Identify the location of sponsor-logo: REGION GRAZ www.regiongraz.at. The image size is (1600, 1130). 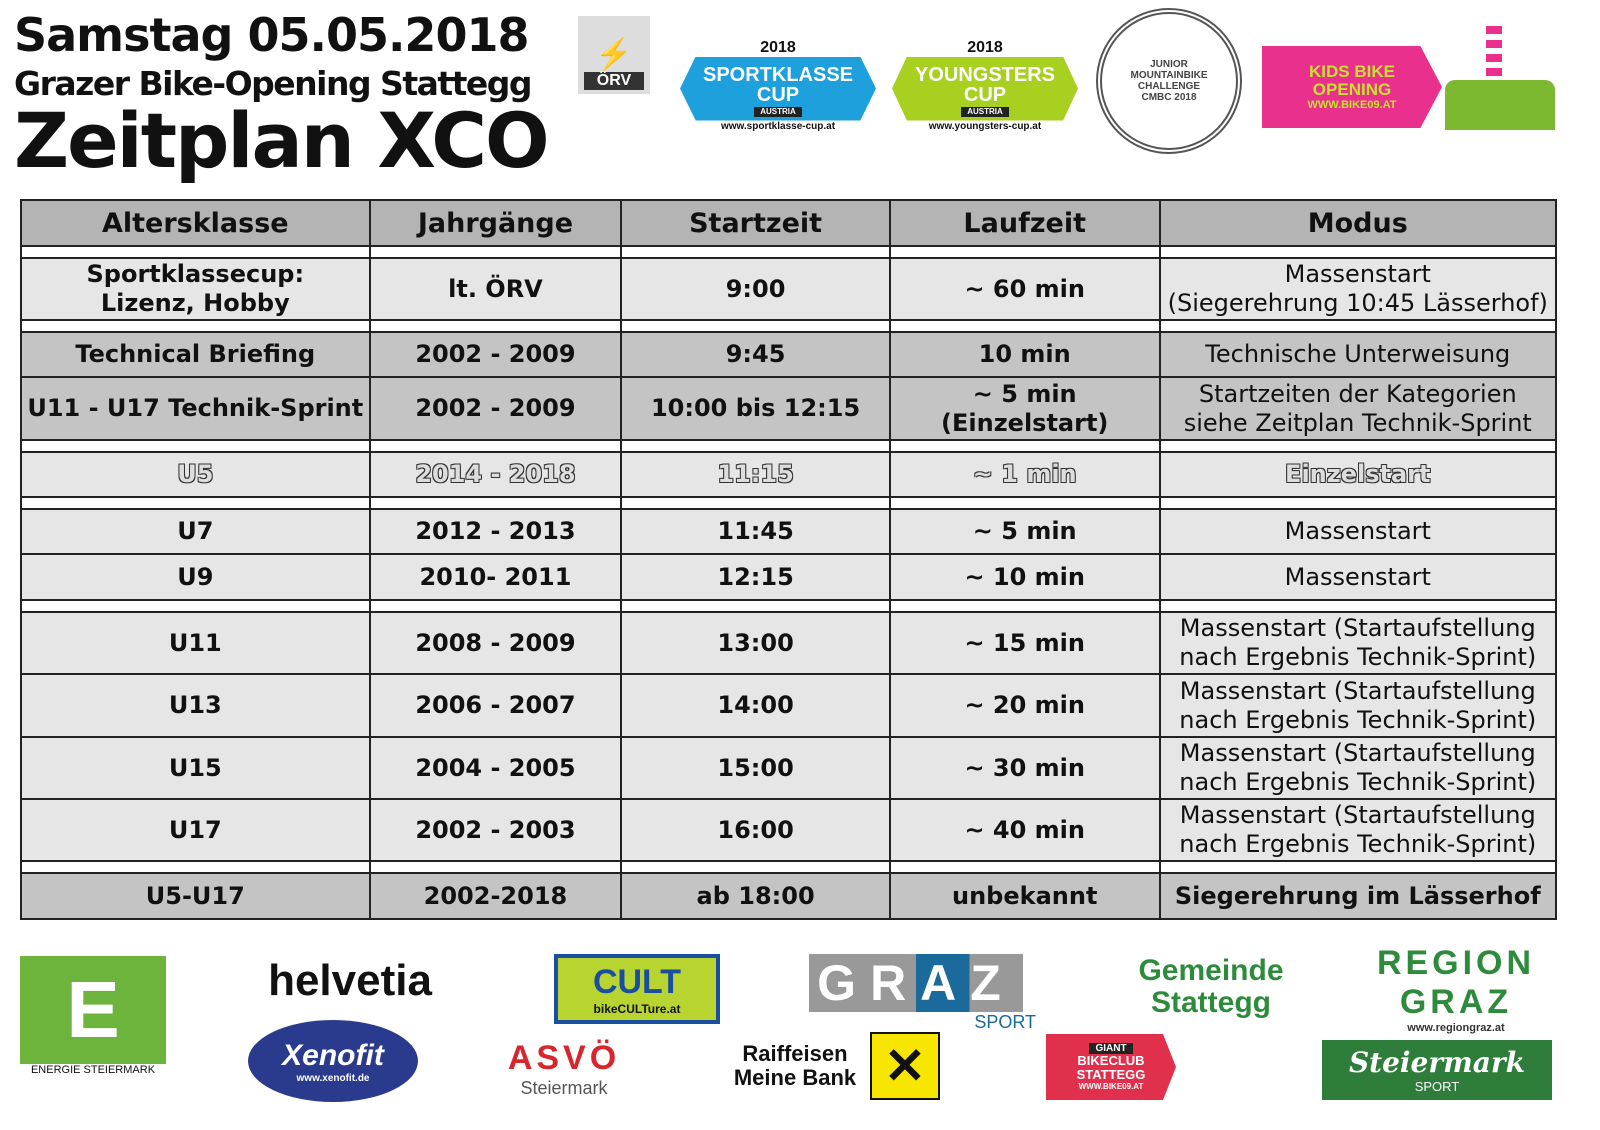
(1456, 989).